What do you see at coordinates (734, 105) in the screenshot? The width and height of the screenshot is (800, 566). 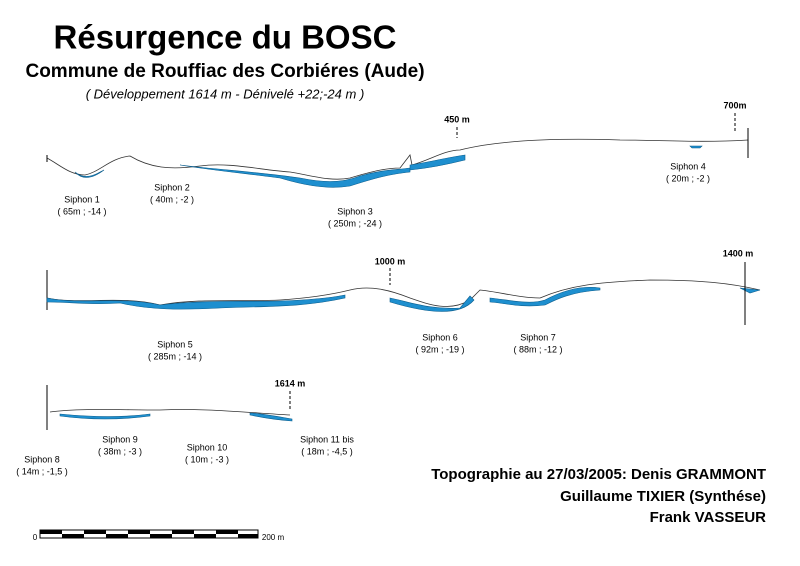 I see `marker: 700m` at bounding box center [734, 105].